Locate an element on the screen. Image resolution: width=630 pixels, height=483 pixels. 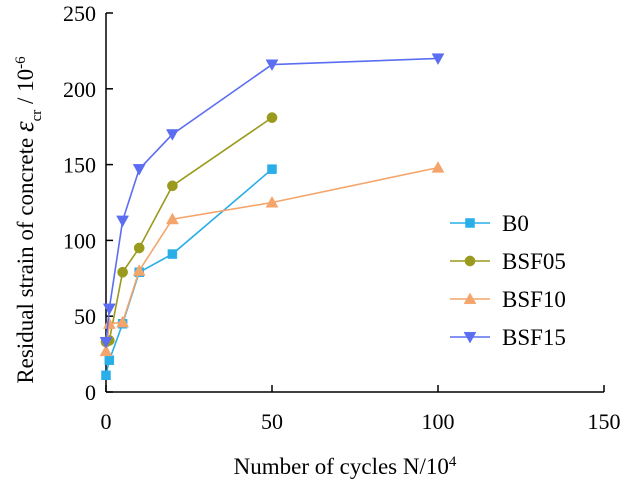
x-tick-label: 0 is located at coordinates (106, 421).